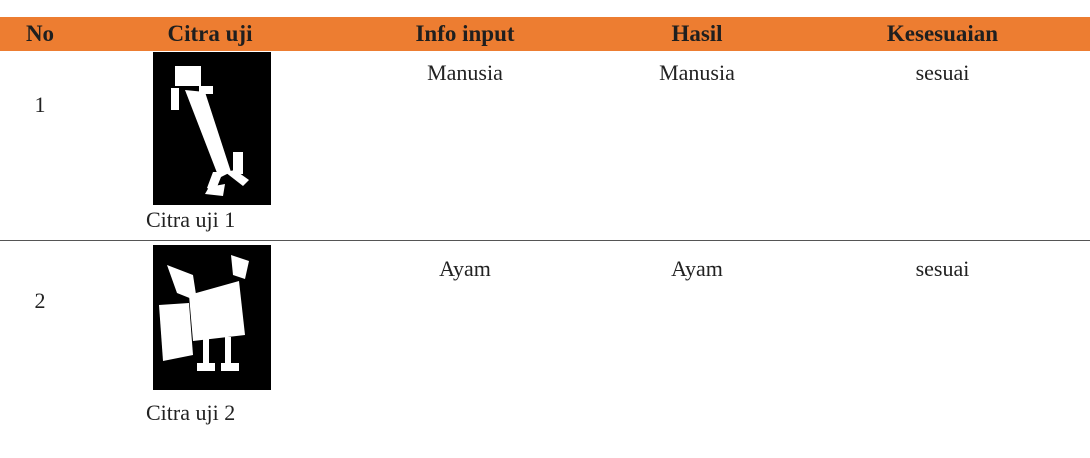  Describe the element at coordinates (204, 313) in the screenshot. I see `bird-figure` at that location.